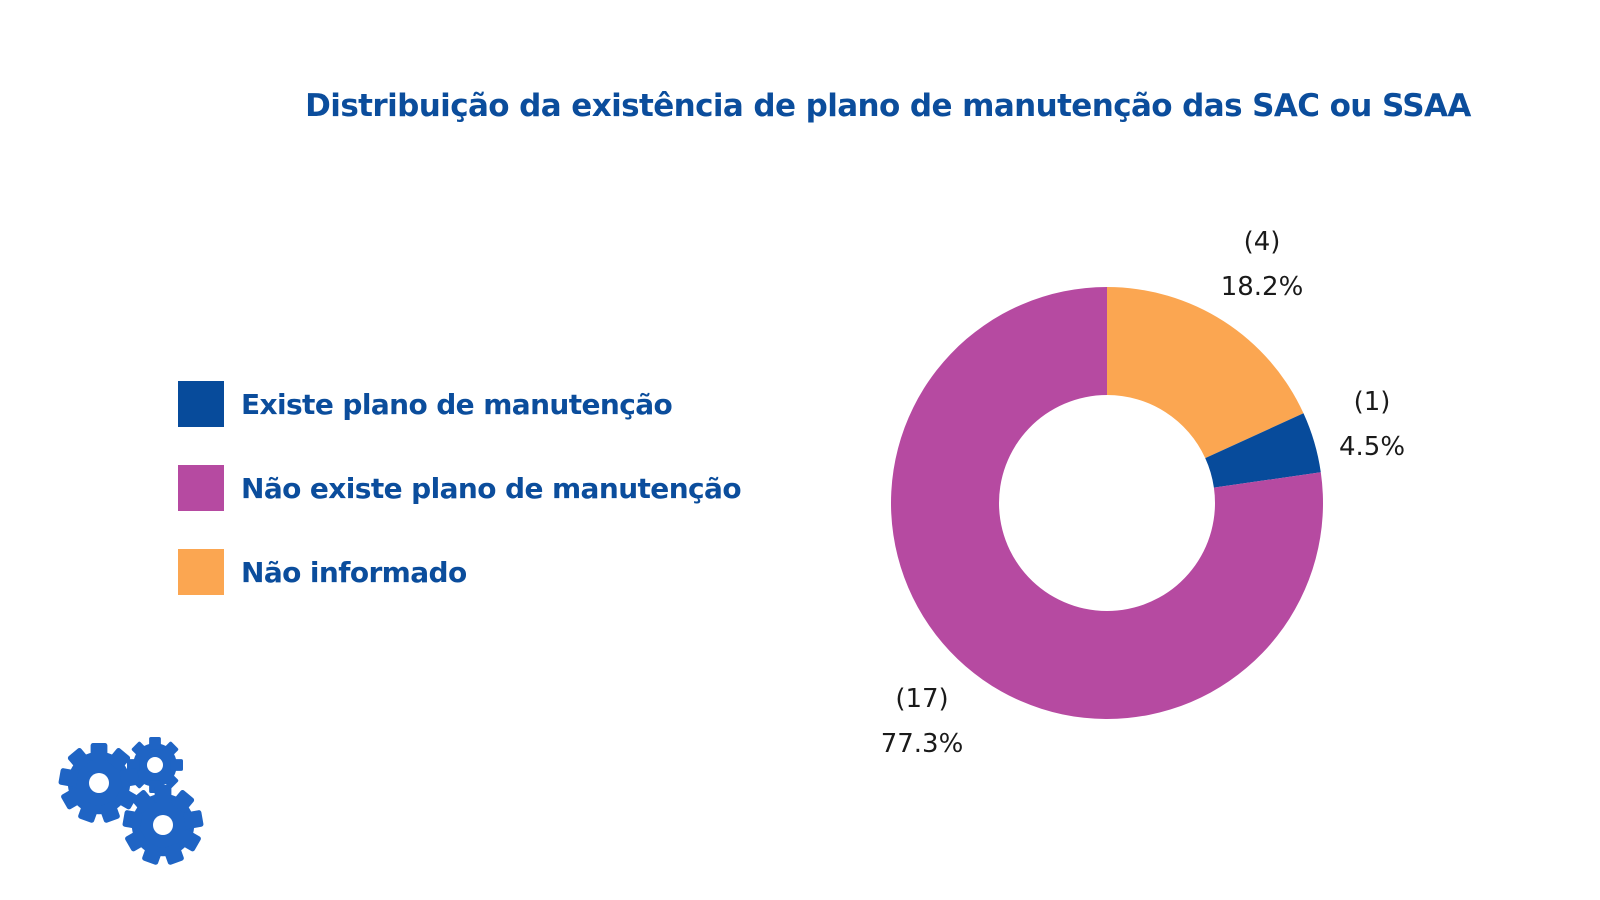 This screenshot has height=900, width=1600. I want to click on legend-swatch-existe, so click(201, 404).